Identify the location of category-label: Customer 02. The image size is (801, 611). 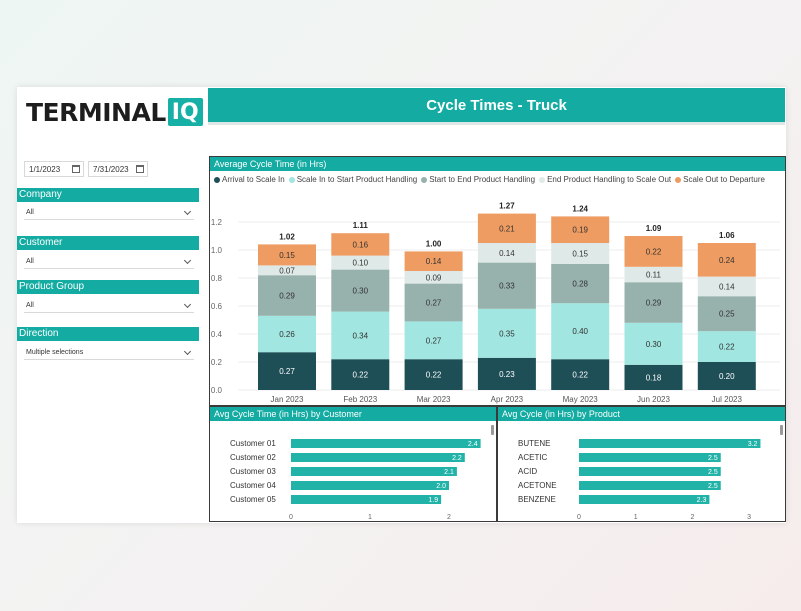
(253, 457).